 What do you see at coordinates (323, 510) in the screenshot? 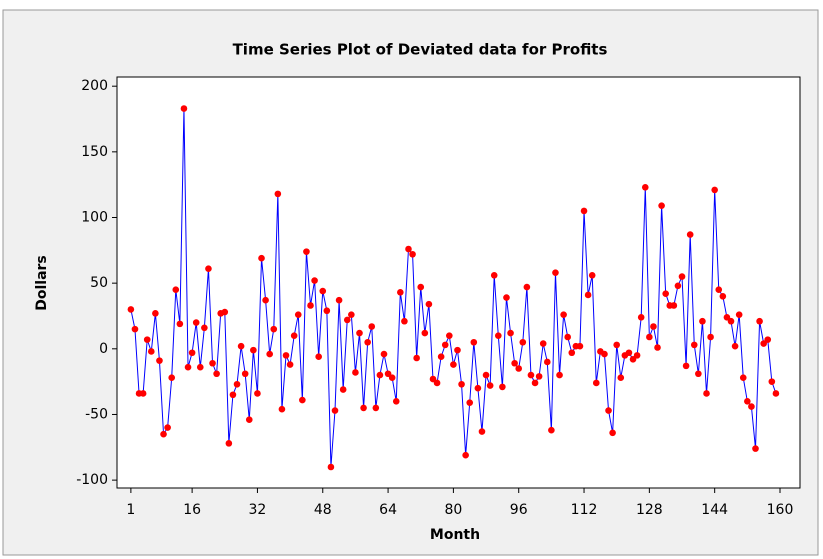
I see `x-tick-label: 48` at bounding box center [323, 510].